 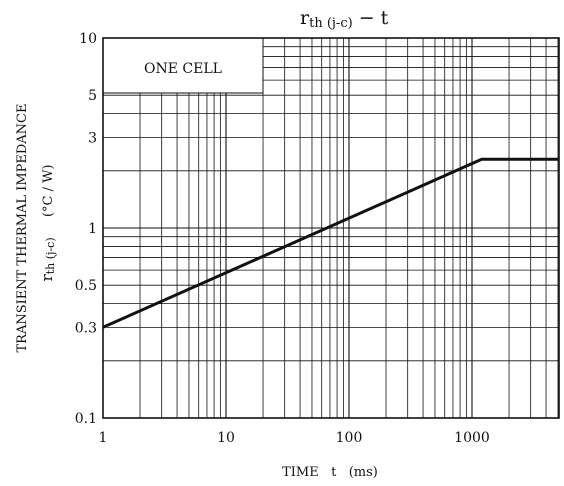 I want to click on y-axis-label-line1: TRANSIENT THERMAL IMPEDANCE, so click(x=22, y=228).